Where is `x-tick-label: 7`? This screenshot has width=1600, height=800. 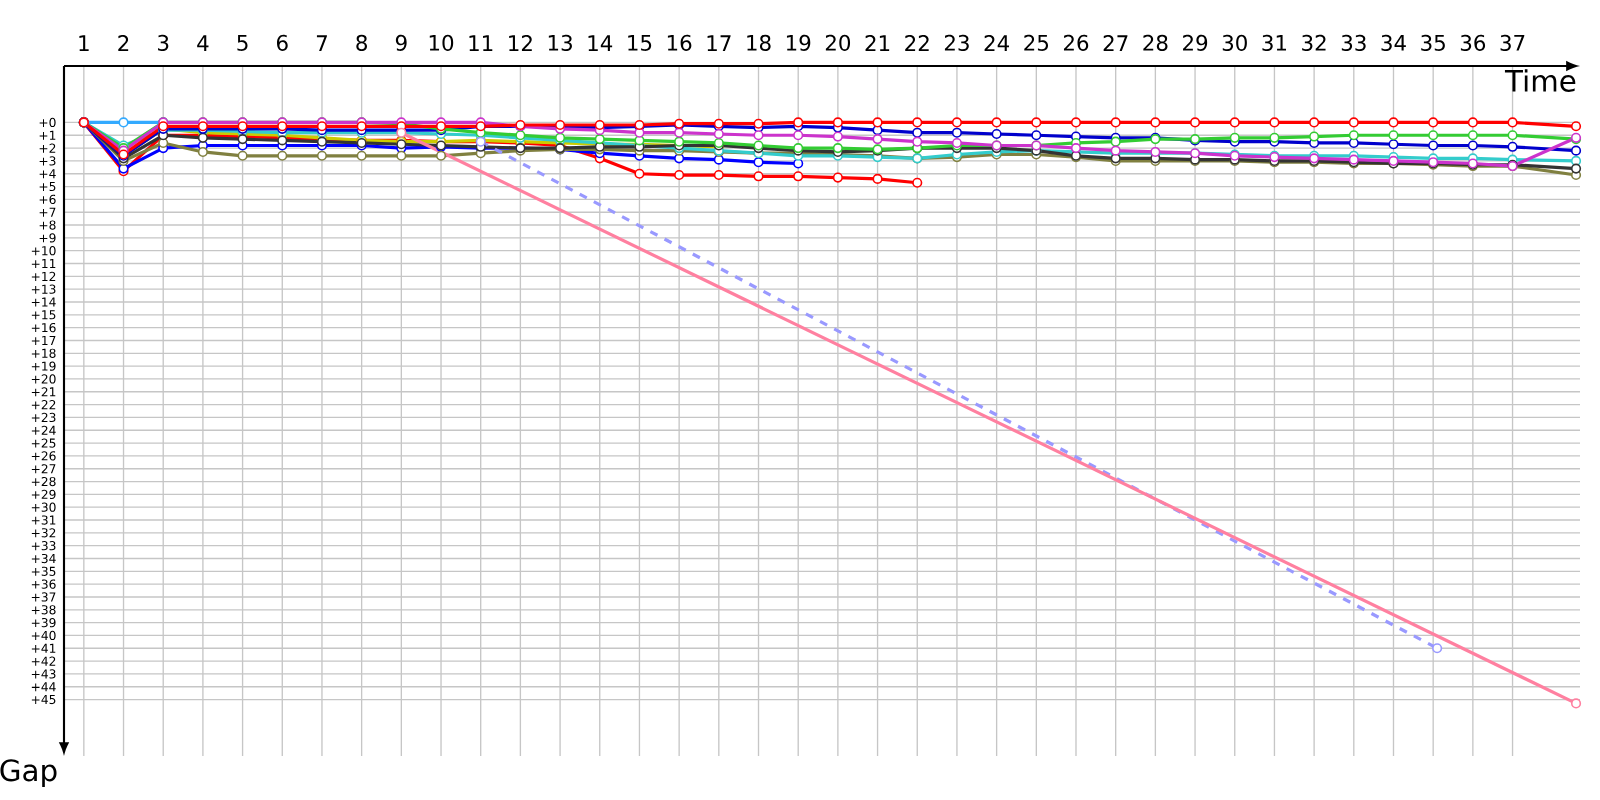 x-tick-label: 7 is located at coordinates (321, 43).